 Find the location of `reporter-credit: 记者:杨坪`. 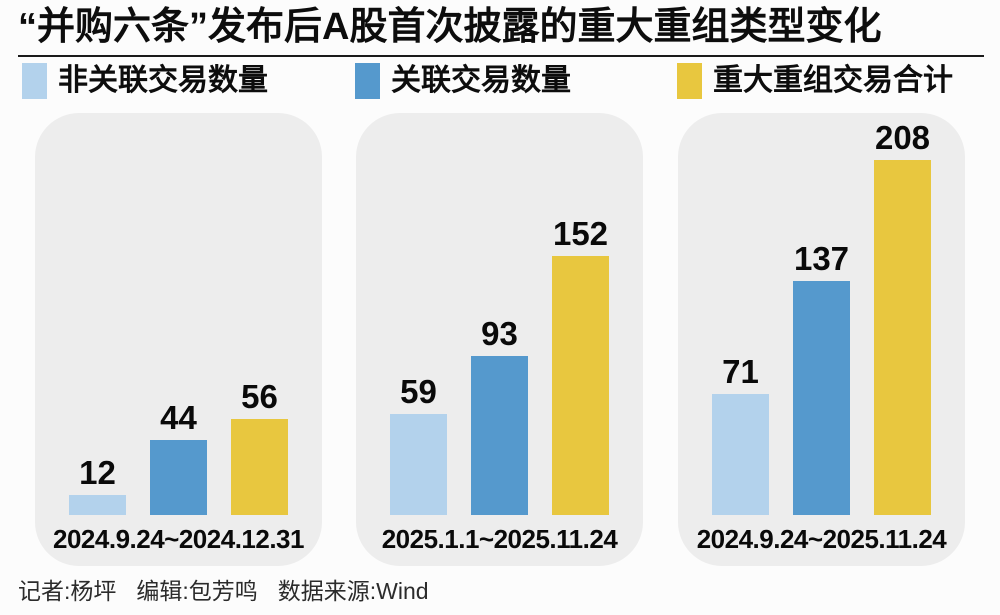

reporter-credit: 记者:杨坪 is located at coordinates (67, 591).